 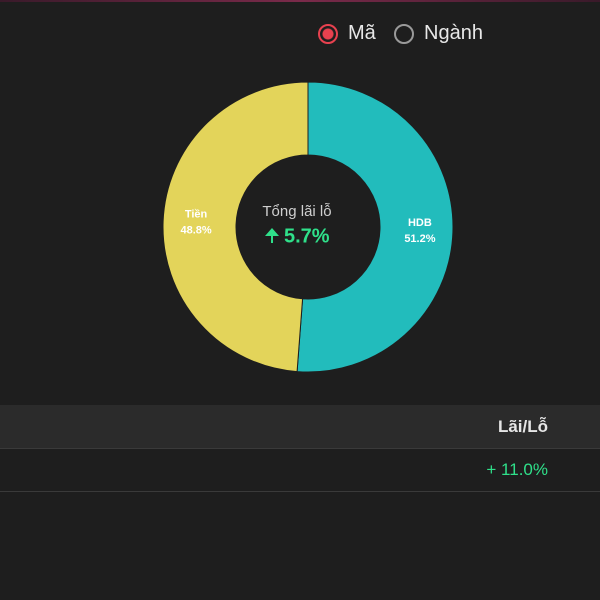 I want to click on radio-label: Mã, so click(x=362, y=33).